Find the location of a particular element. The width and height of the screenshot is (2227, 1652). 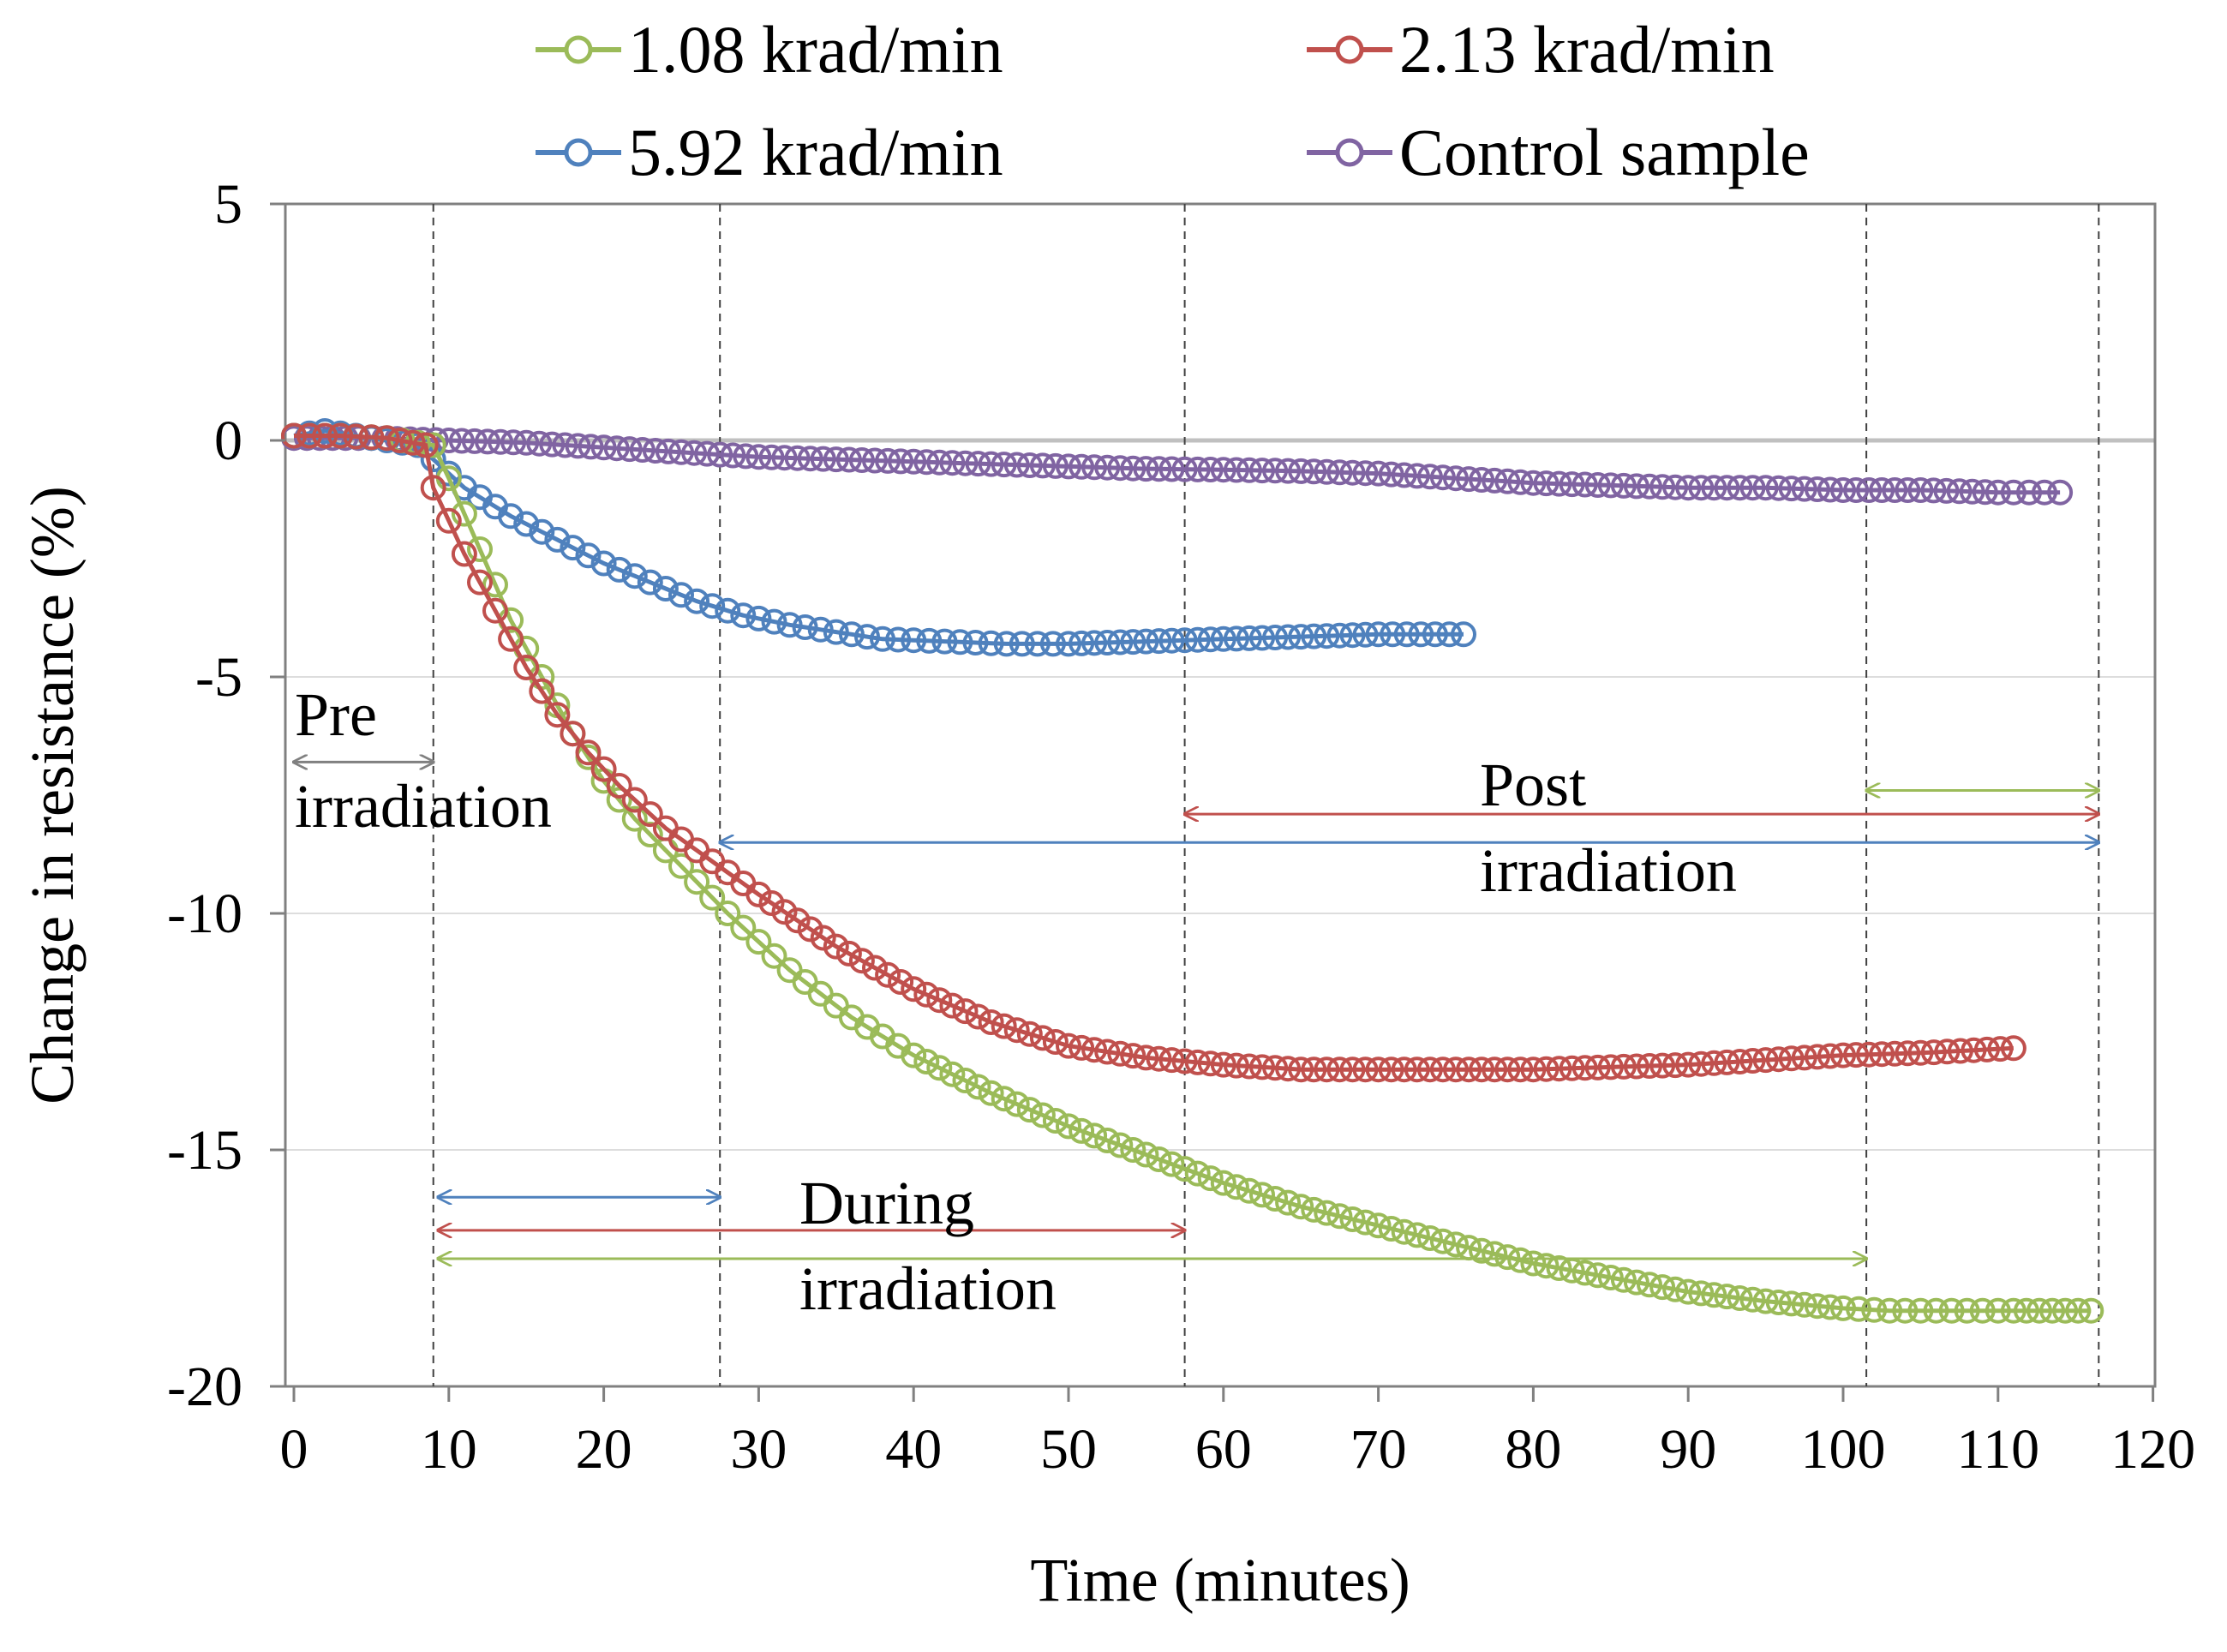

y-tick-label: -5 is located at coordinates (218, 677).